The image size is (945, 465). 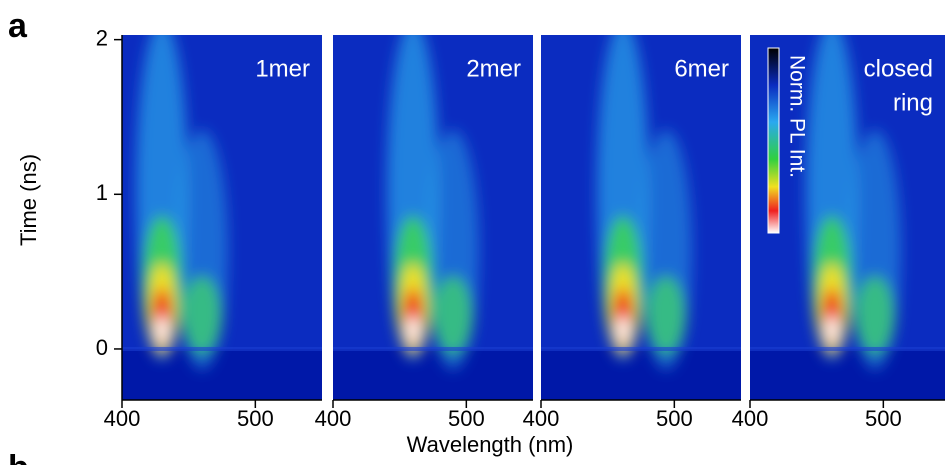 I want to click on panel-label: b, so click(x=18, y=457).